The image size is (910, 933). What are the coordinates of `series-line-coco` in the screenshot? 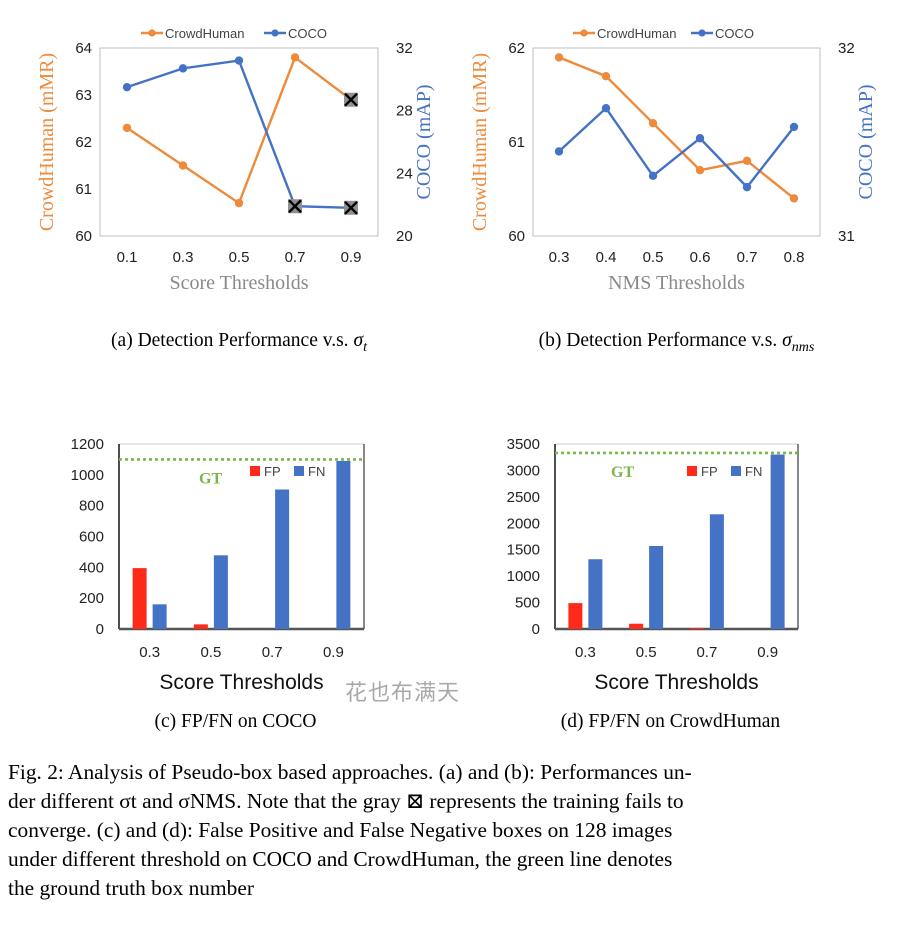 It's located at (676, 147).